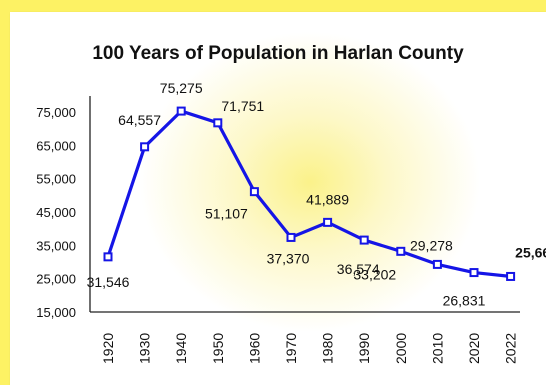 The width and height of the screenshot is (546, 385). Describe the element at coordinates (278, 53) in the screenshot. I see `chart-title: 100 Years of Population in Harlan County` at that location.